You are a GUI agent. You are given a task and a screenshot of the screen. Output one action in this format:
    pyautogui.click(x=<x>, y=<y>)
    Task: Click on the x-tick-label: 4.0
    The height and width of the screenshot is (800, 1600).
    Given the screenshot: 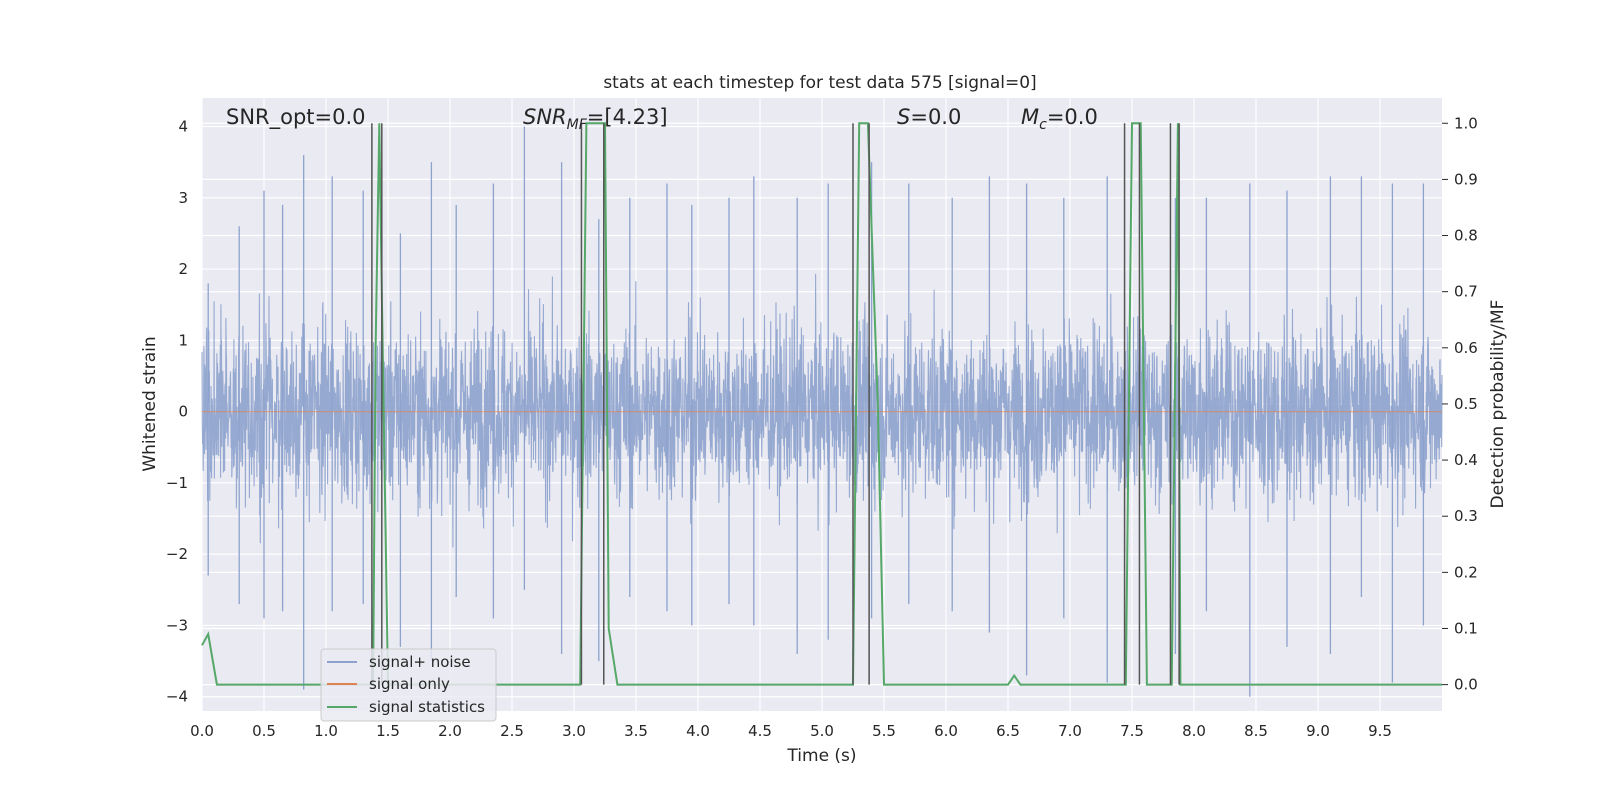 What is the action you would take?
    pyautogui.click(x=698, y=731)
    